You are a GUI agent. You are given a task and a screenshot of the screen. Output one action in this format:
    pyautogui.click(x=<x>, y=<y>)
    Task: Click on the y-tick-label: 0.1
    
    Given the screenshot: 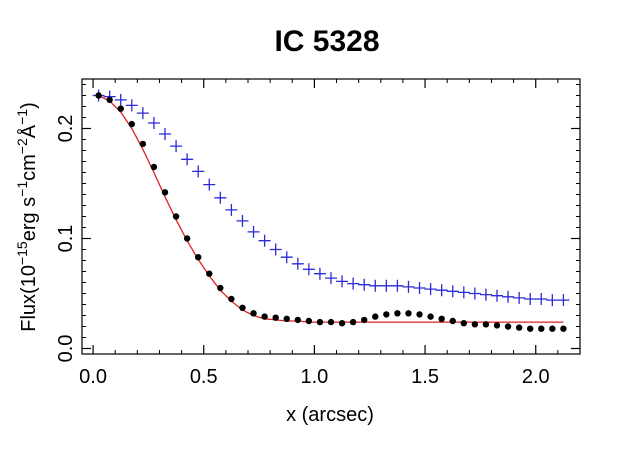 What is the action you would take?
    pyautogui.click(x=66, y=239)
    